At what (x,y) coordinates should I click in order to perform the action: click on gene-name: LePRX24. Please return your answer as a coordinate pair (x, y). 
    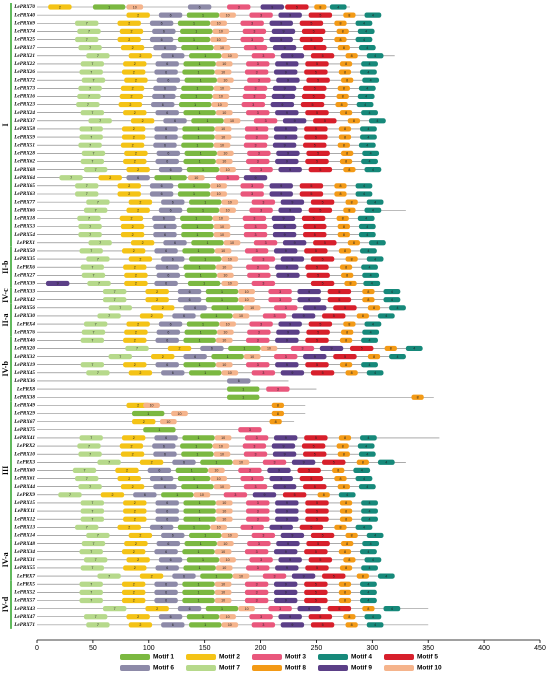
    Looking at the image, I should click on (24, 113).